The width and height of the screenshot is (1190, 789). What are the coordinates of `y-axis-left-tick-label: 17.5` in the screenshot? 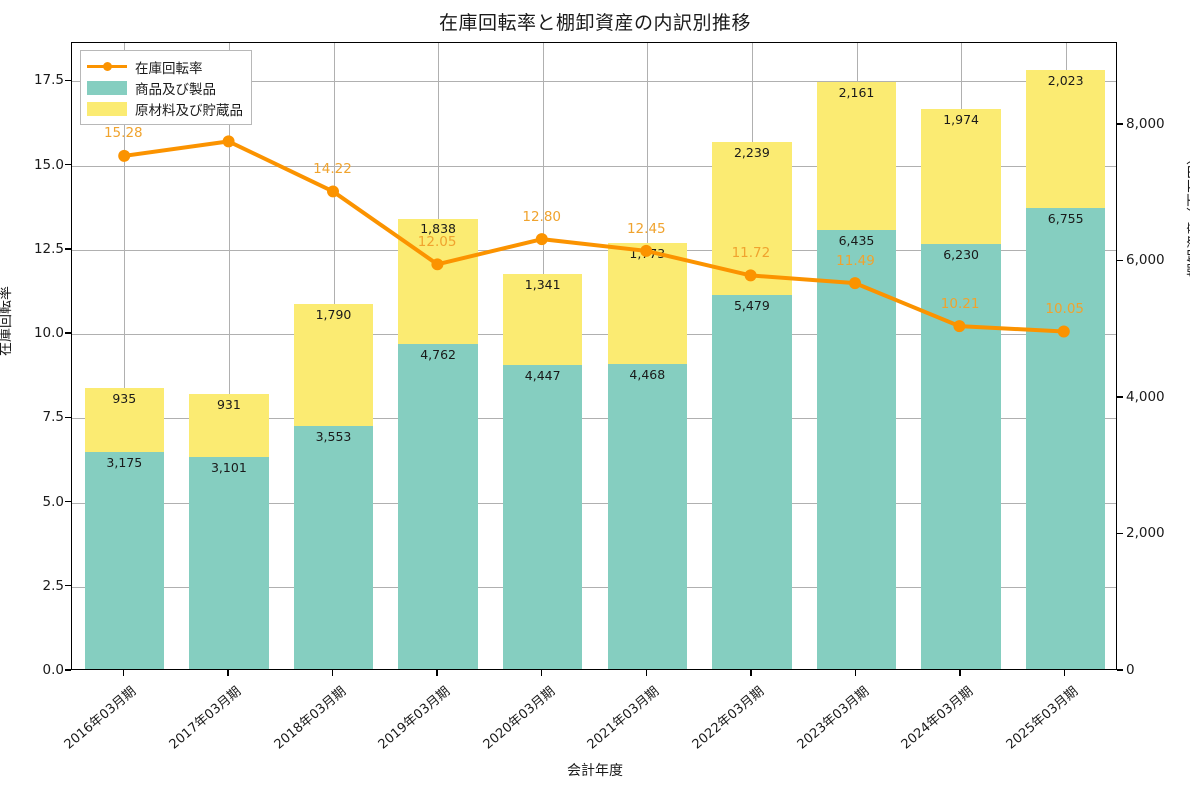 It's located at (48, 80).